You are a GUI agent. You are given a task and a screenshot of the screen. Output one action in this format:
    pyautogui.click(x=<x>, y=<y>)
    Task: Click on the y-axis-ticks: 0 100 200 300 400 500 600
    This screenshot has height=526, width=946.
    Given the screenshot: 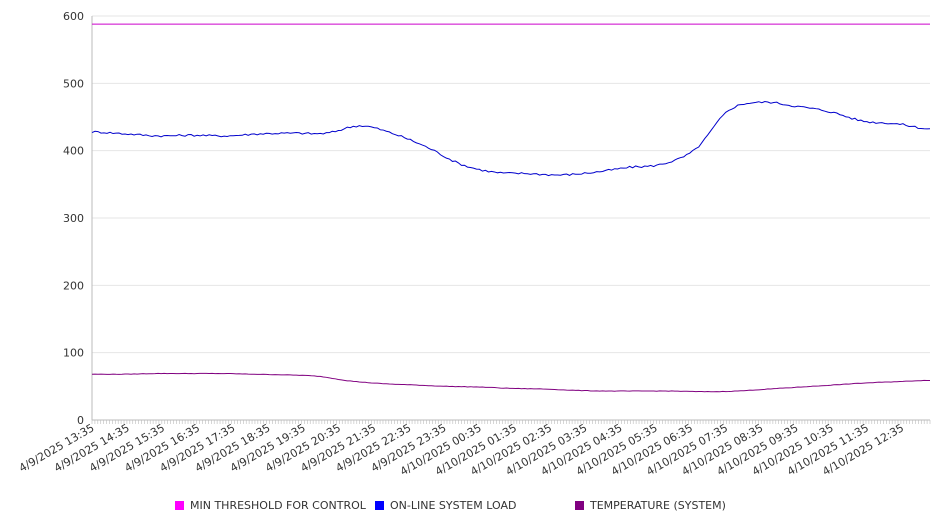 What is the action you would take?
    pyautogui.click(x=73, y=218)
    